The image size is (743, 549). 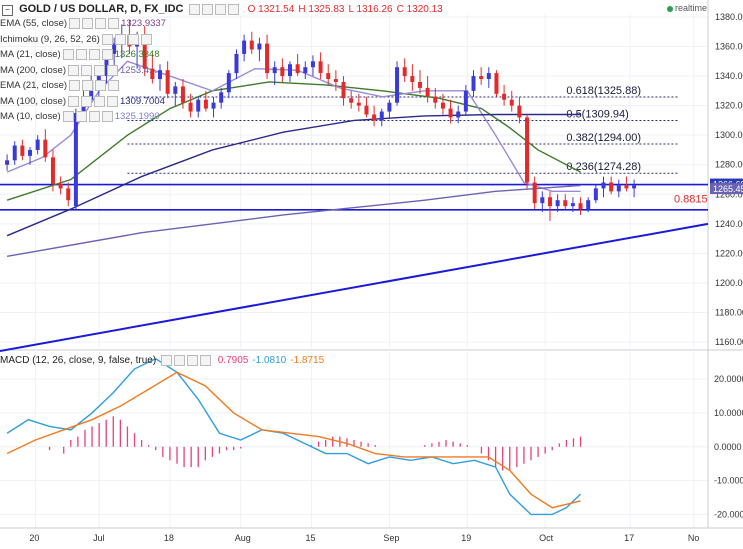 I want to click on indicator-row: MA (10, close) 1325.1990, so click(x=81, y=116).